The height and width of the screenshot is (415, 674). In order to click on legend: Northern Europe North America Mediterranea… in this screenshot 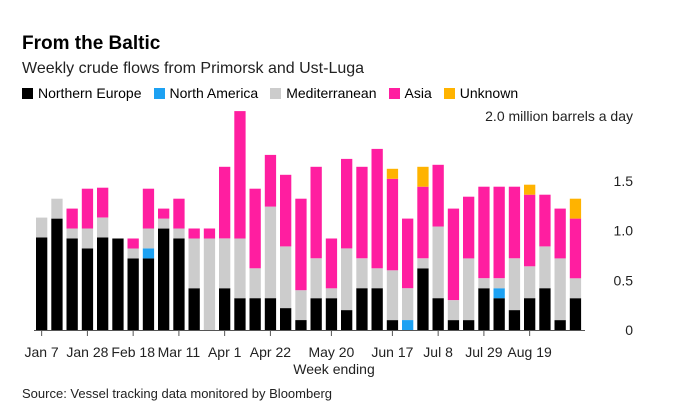, I will do `click(276, 93)`.